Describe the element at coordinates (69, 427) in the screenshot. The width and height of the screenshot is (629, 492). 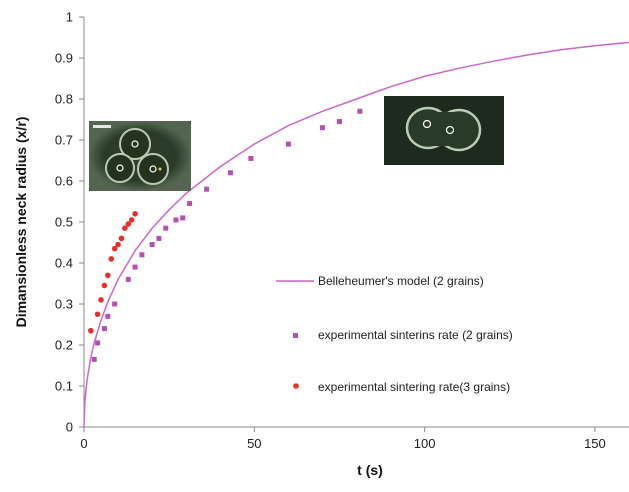
I see `y-tick-label: 0` at that location.